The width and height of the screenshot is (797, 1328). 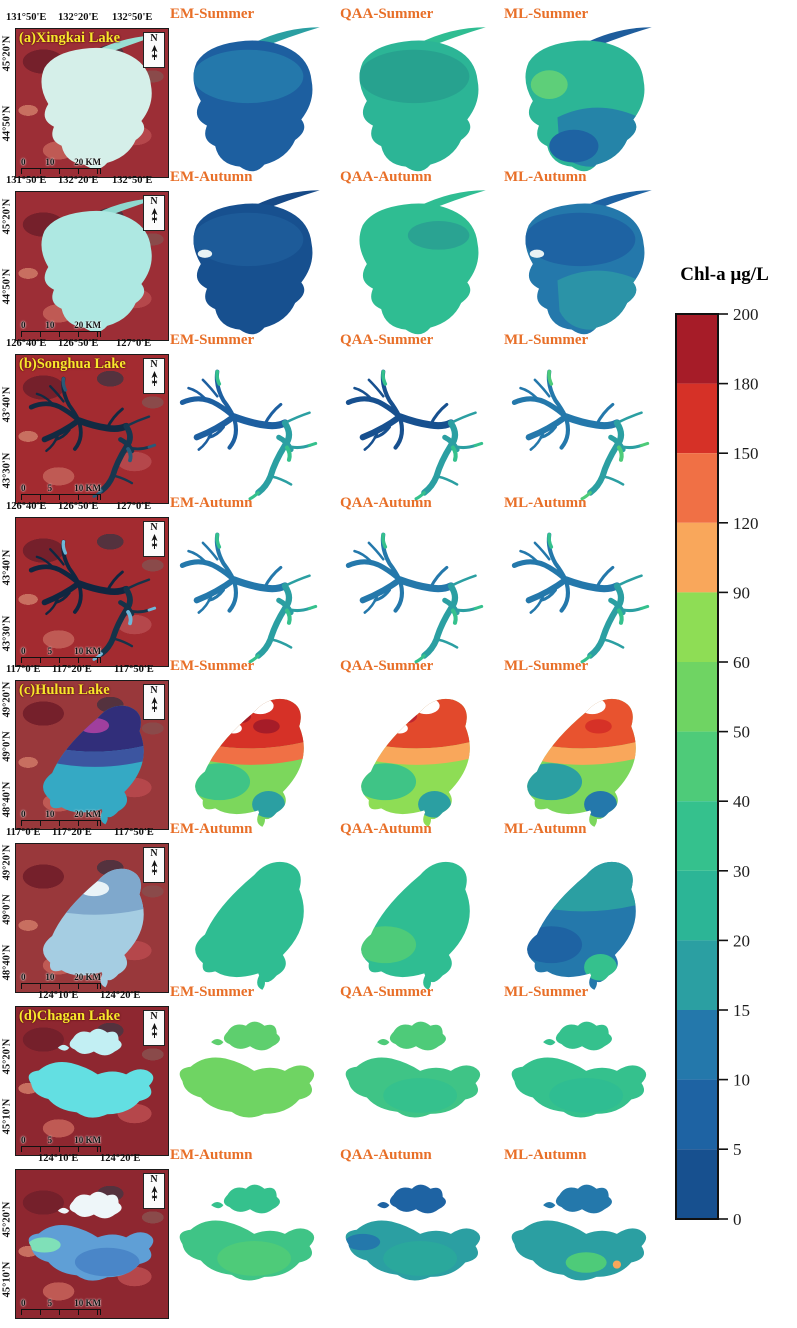 What do you see at coordinates (132, 180) in the screenshot?
I see `lon-label: 132°50'E` at bounding box center [132, 180].